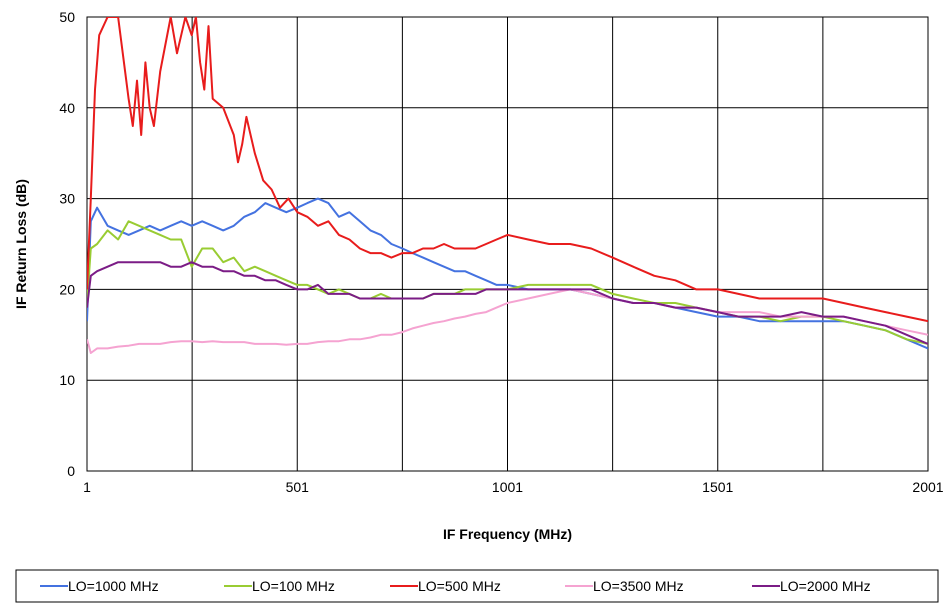  What do you see at coordinates (67, 108) in the screenshot?
I see `y-tick-label-4: 40` at bounding box center [67, 108].